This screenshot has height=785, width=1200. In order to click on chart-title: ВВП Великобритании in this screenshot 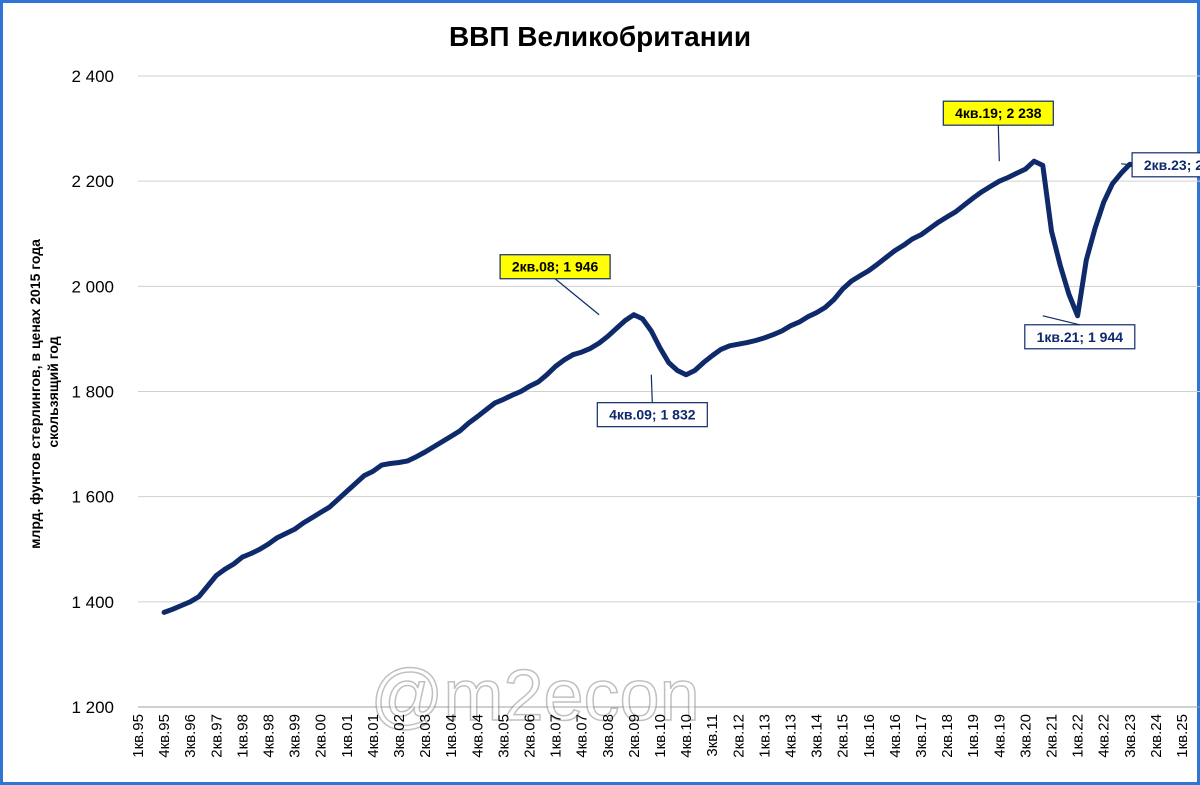, I will do `click(600, 36)`.